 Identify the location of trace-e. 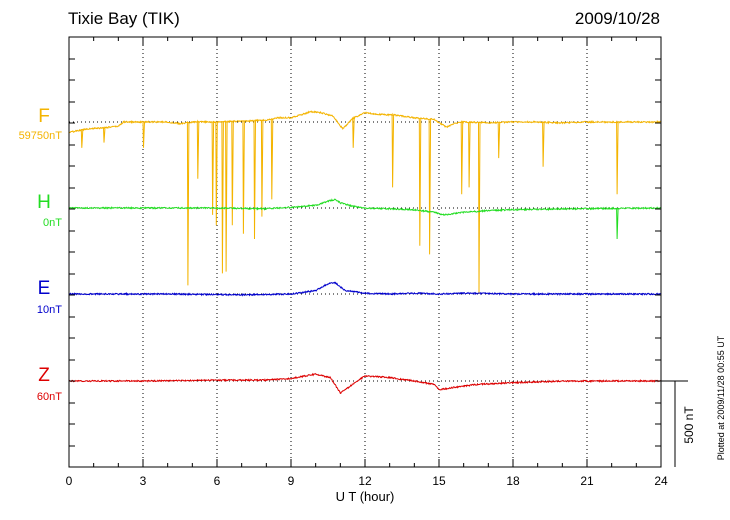
(365, 289).